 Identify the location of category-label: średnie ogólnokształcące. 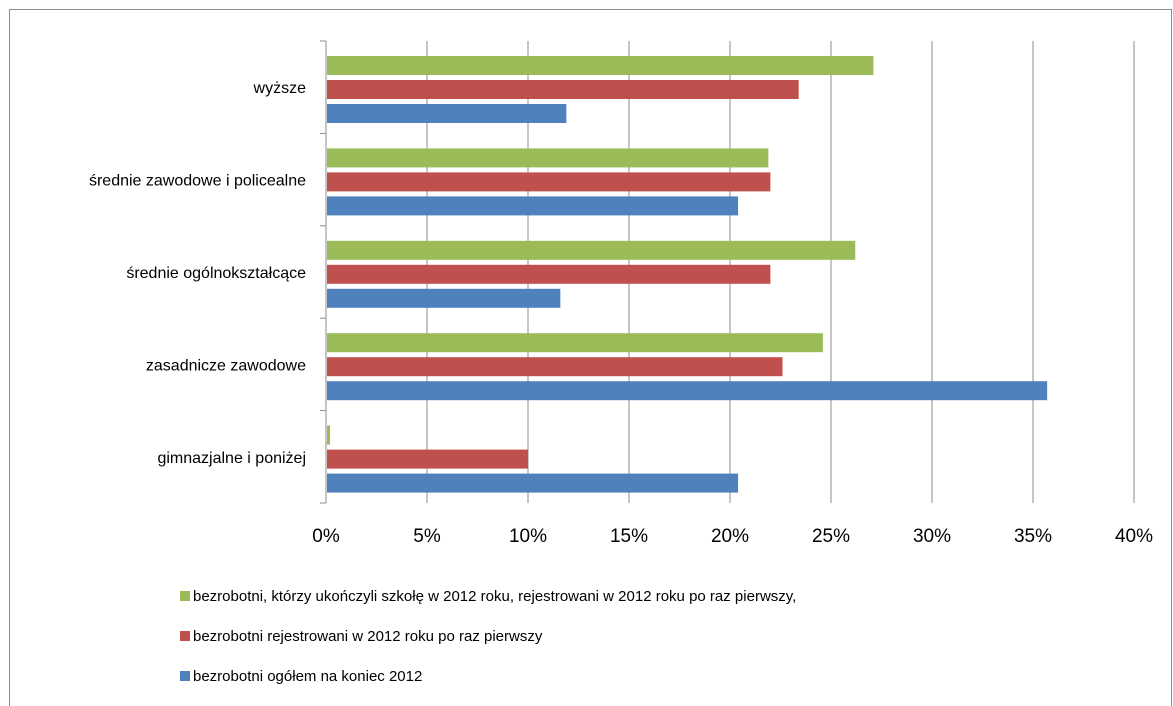
(216, 273).